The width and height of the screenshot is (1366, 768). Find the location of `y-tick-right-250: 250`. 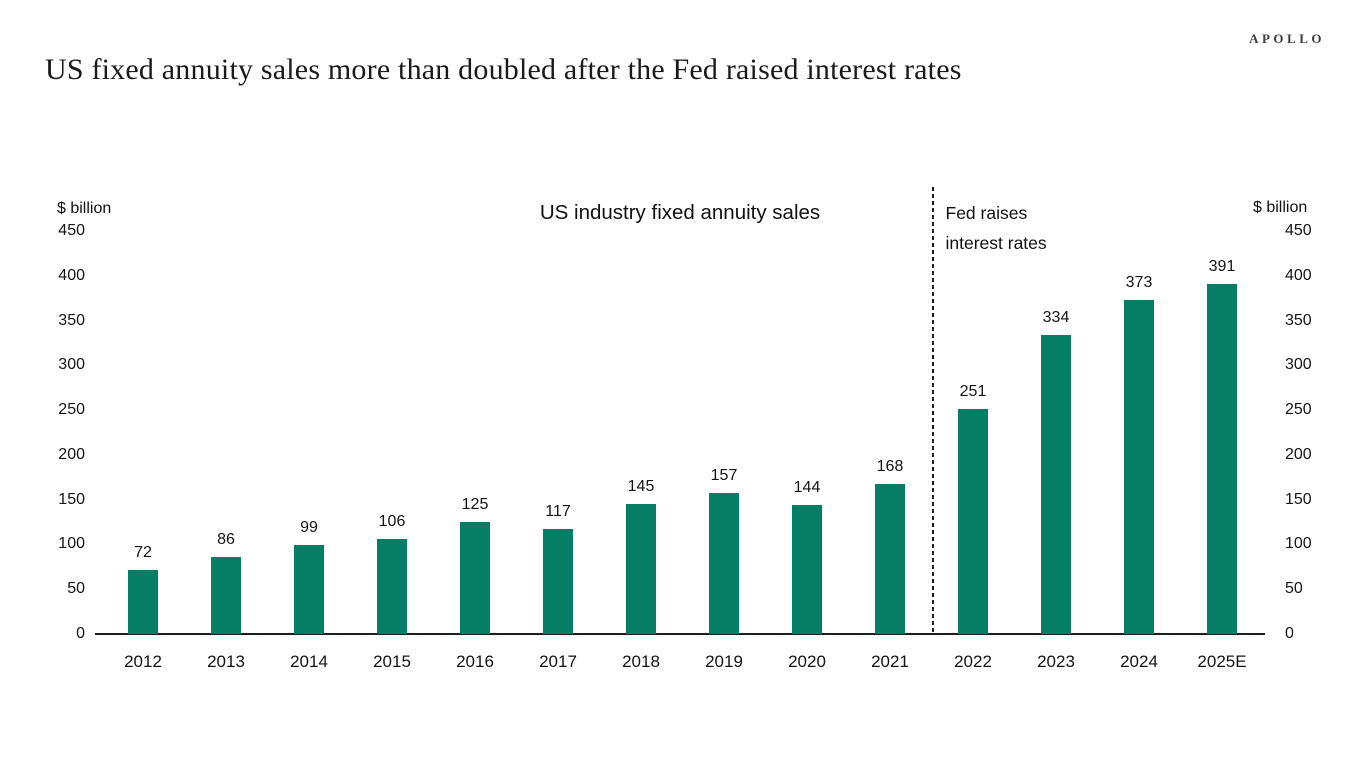

y-tick-right-250: 250 is located at coordinates (1298, 410).